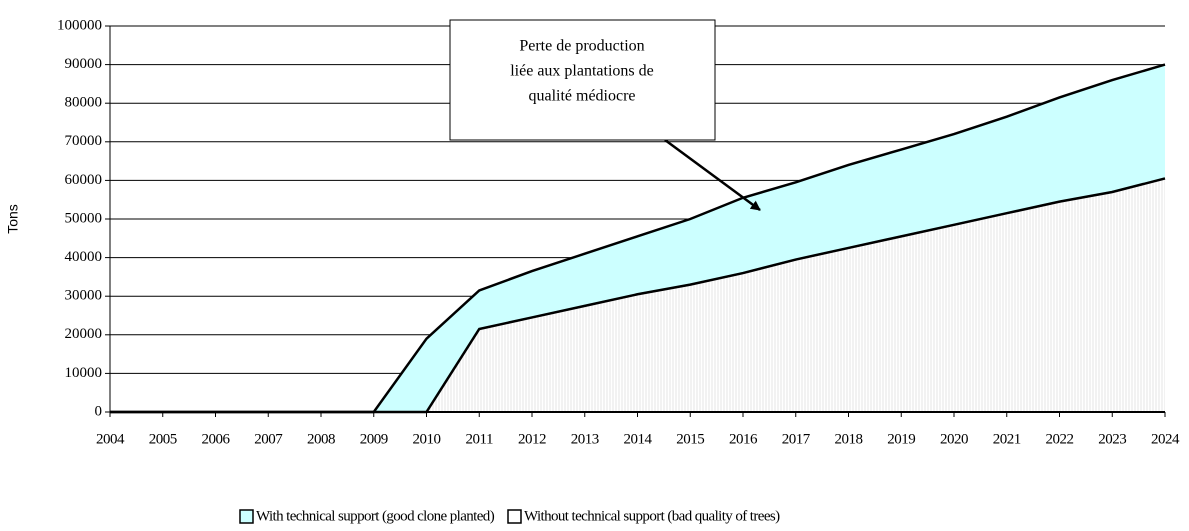 The height and width of the screenshot is (531, 1189). I want to click on x-tick-label: 2011, so click(479, 439).